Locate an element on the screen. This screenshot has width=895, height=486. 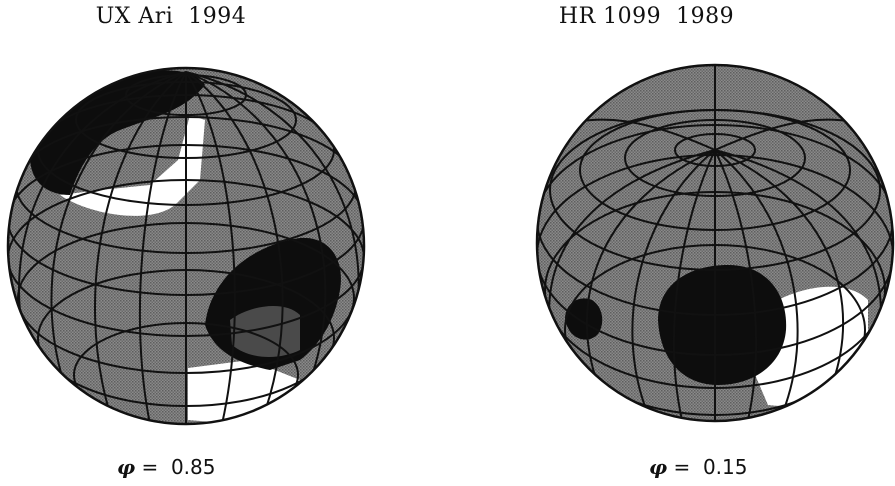
star-title: UX Ari 1994 is located at coordinates (171, 16).